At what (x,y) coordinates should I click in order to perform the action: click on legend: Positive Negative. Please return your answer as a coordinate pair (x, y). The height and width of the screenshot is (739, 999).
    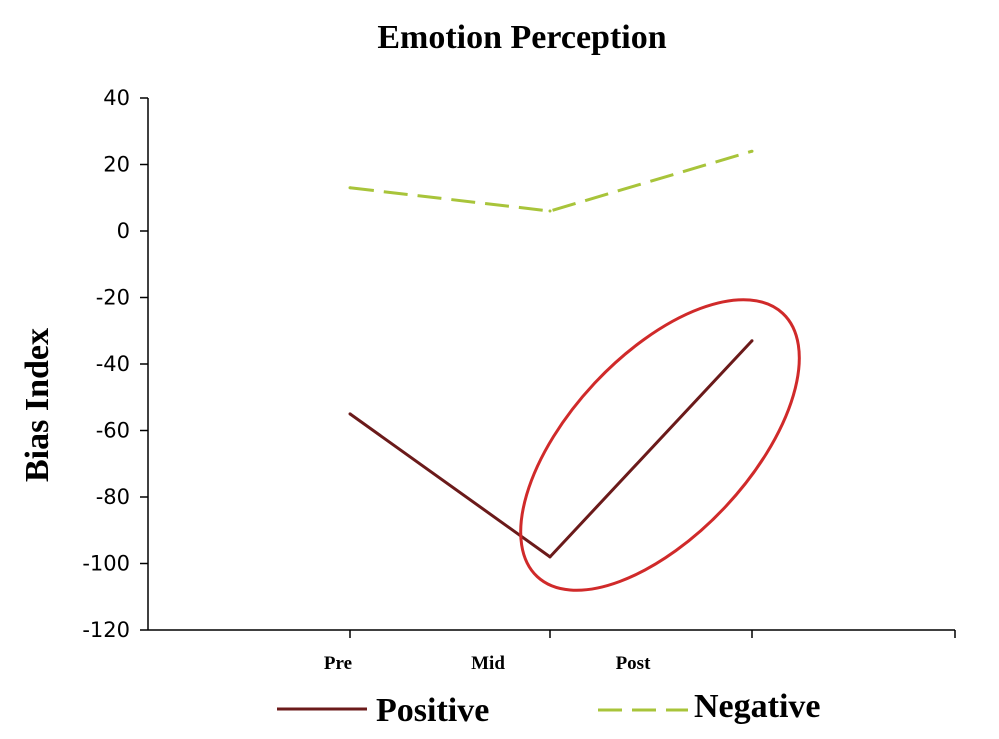
    Looking at the image, I should click on (549, 708).